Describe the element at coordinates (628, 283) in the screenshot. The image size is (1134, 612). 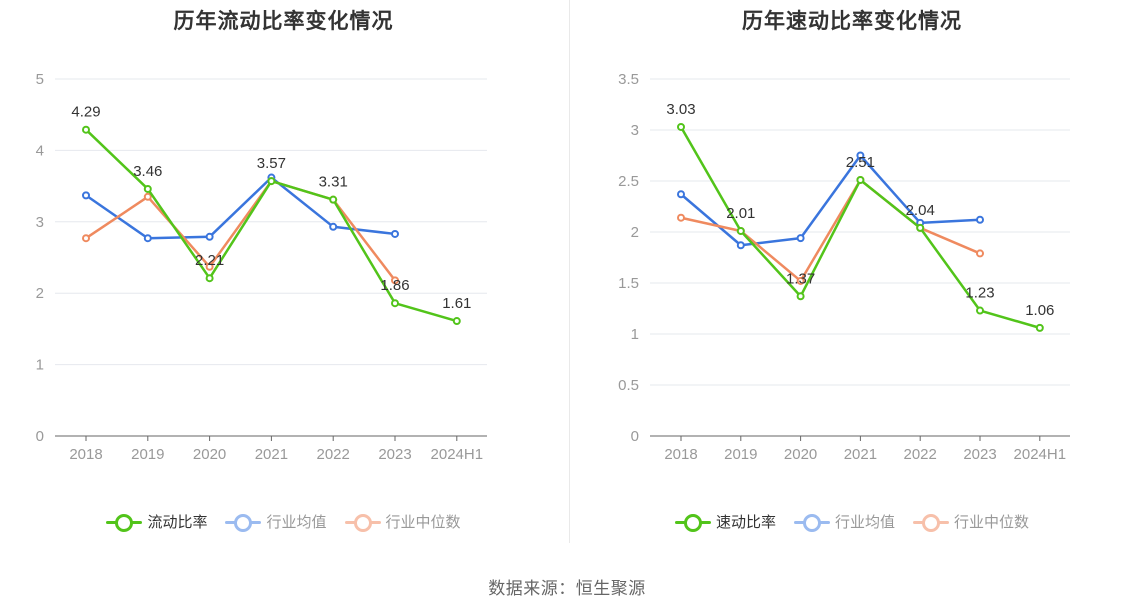
I see `y-tick-label: 1.5` at that location.